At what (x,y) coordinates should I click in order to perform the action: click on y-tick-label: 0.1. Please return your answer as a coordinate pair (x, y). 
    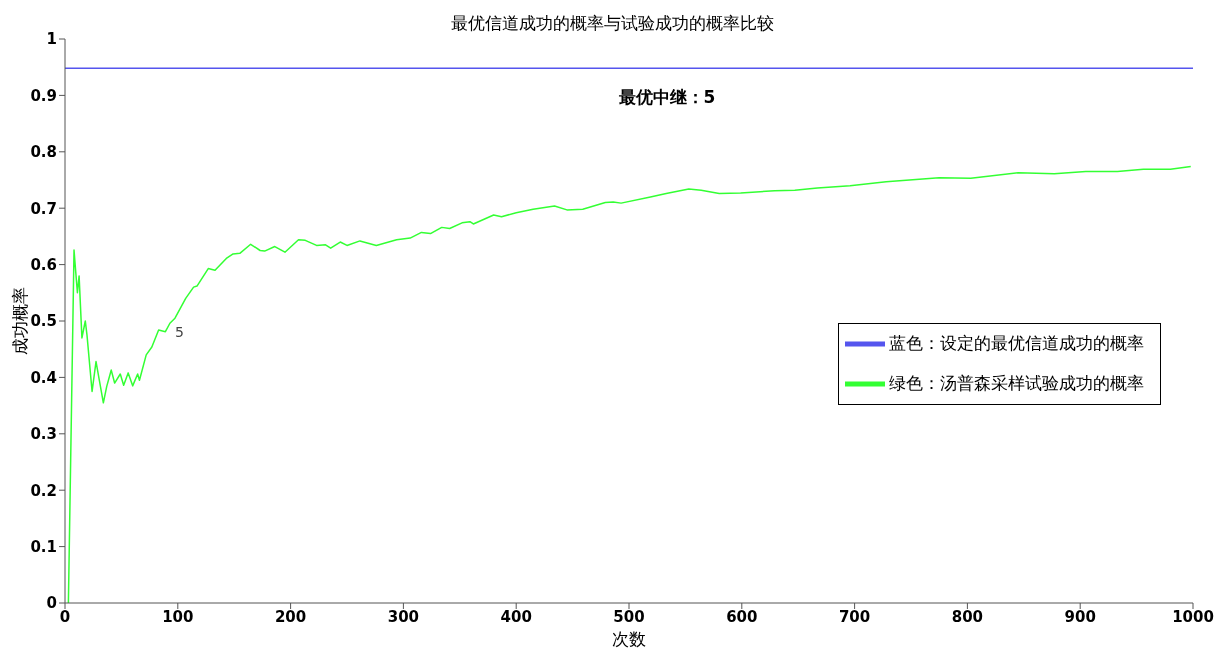
    Looking at the image, I should click on (43, 546).